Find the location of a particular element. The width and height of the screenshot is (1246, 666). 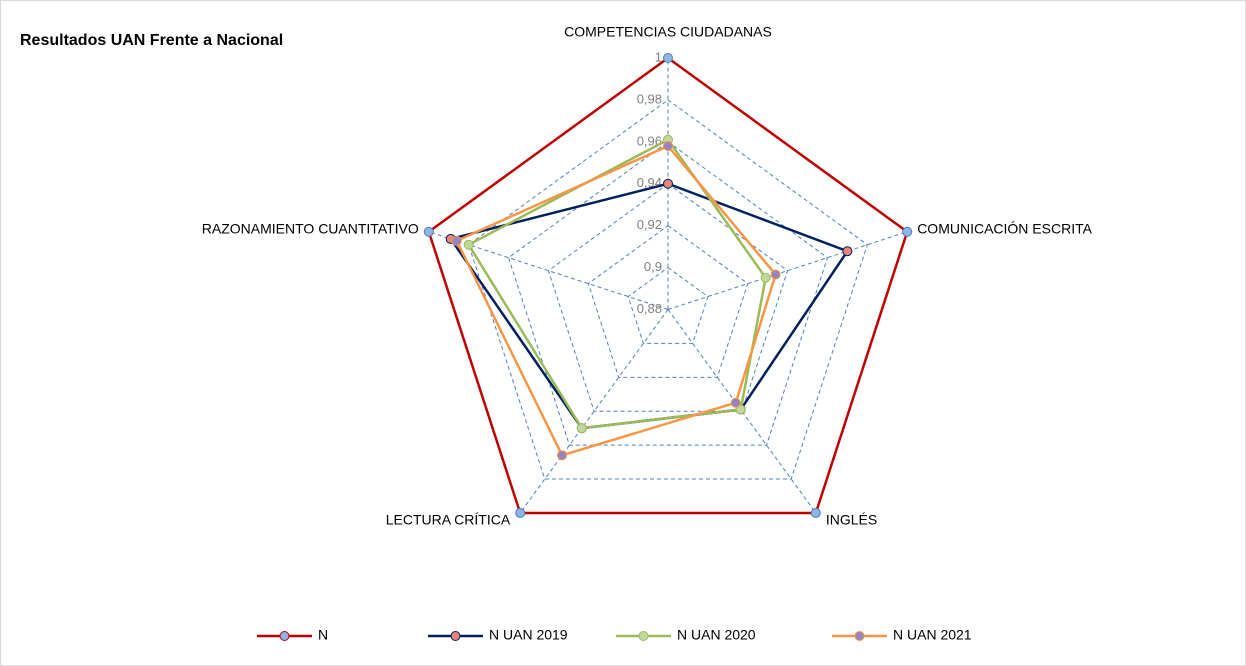

legend-label: N UAN 2019 is located at coordinates (528, 635).